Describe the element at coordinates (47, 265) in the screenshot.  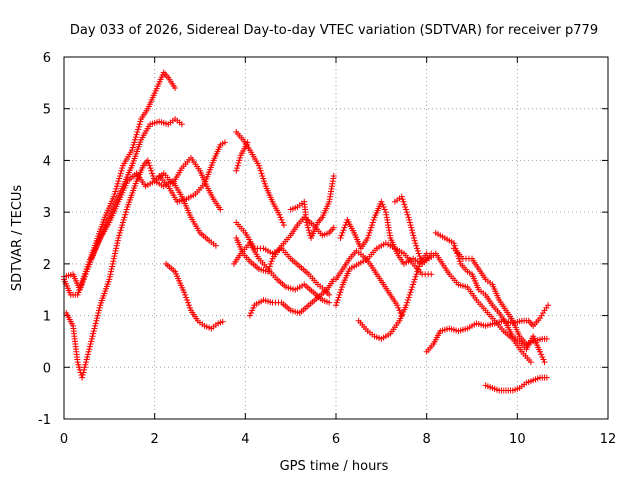
I see `y-tick-label: 2` at that location.